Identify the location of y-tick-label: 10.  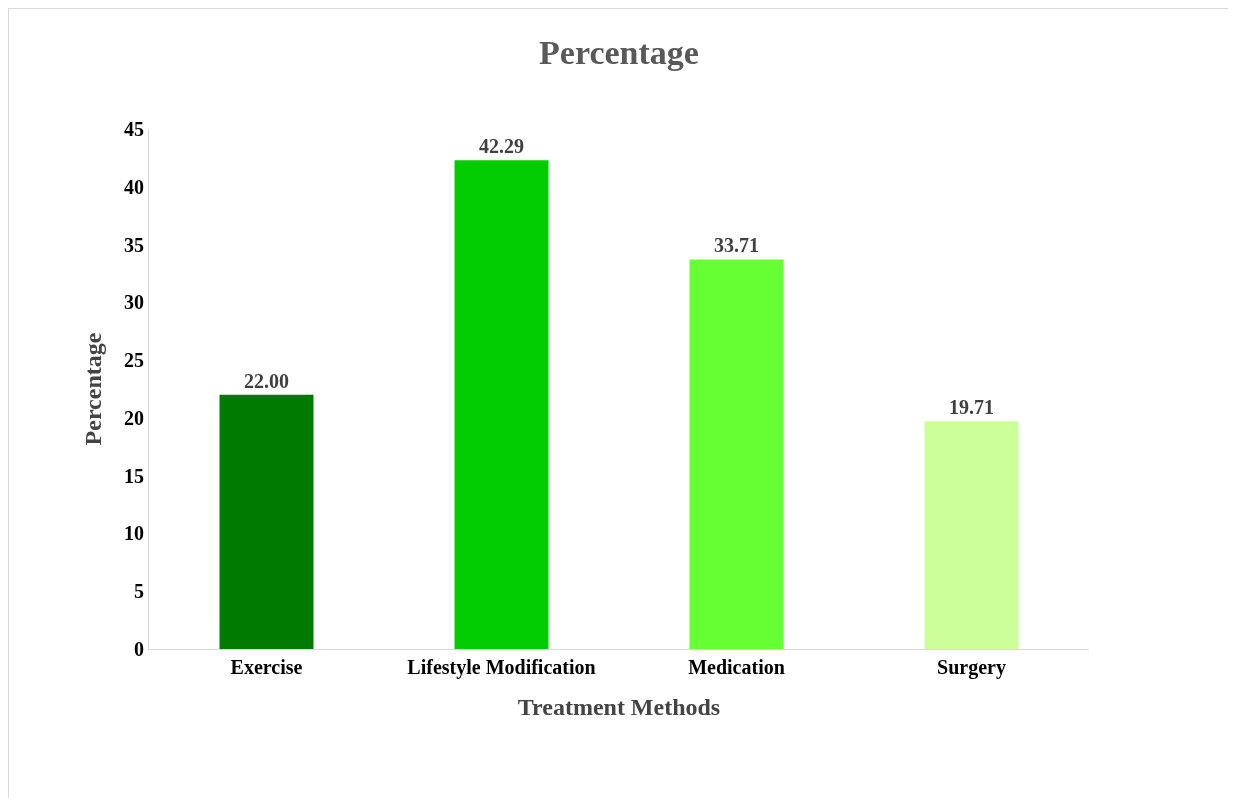
(134, 533).